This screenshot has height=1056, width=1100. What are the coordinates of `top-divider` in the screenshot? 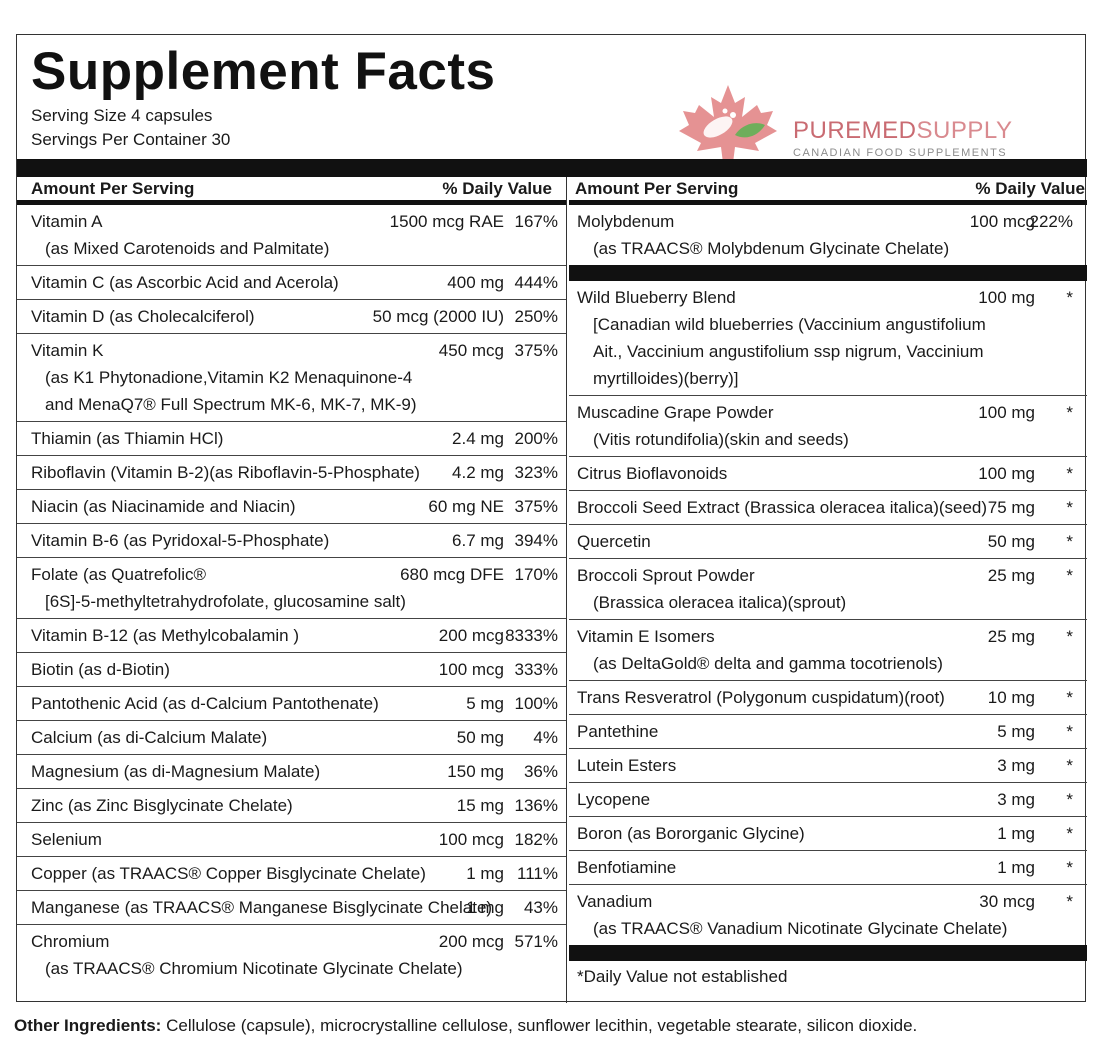 It's located at (552, 168).